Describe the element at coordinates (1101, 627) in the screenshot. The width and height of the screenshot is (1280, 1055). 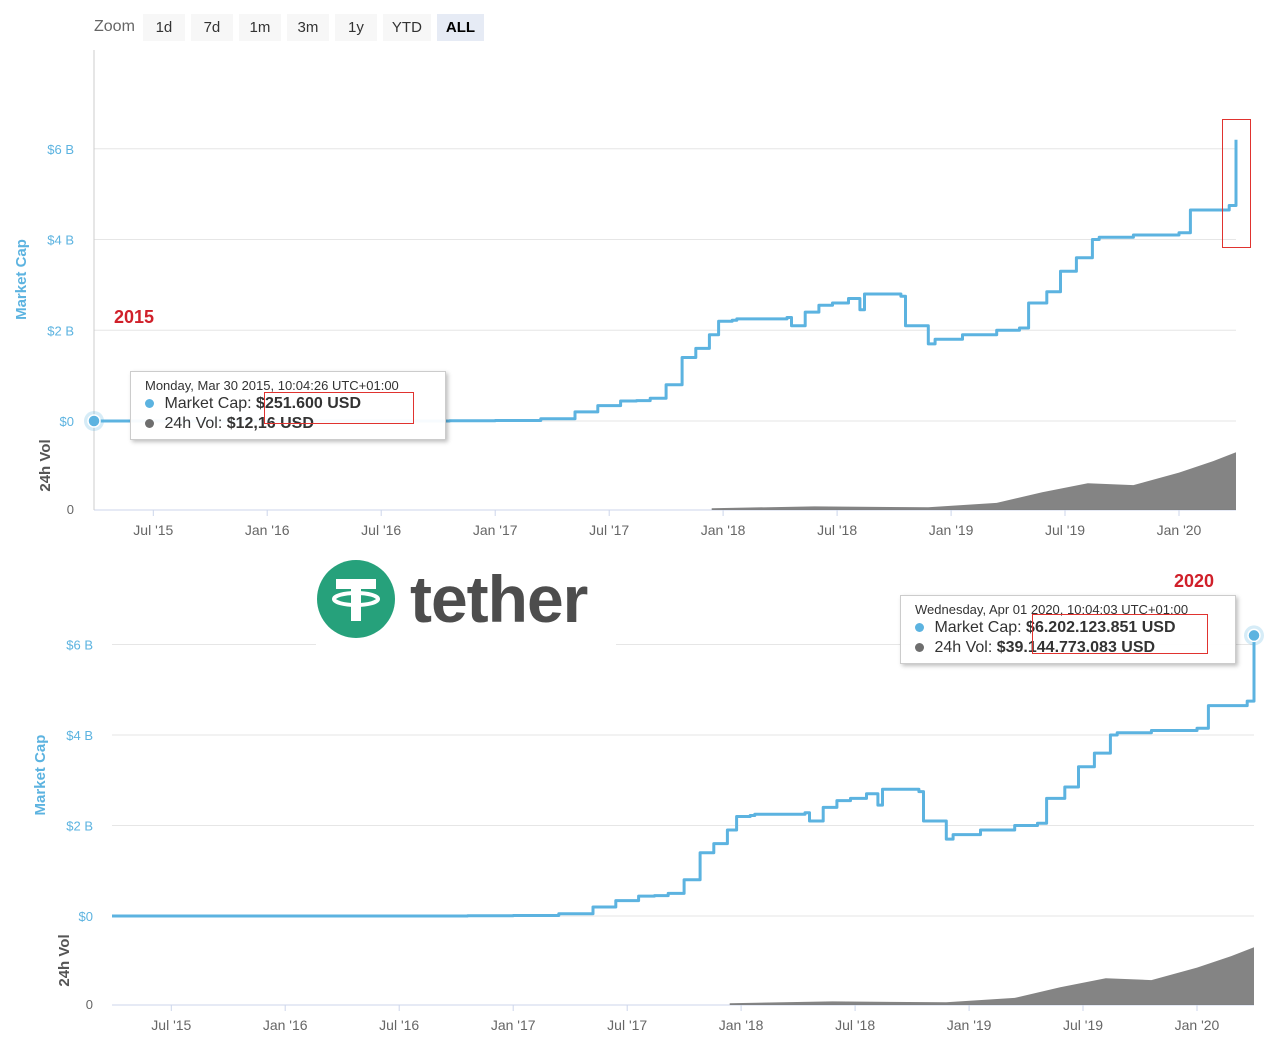
I see `tooltip-market-cap-value: $6.202.123.851 USD` at that location.